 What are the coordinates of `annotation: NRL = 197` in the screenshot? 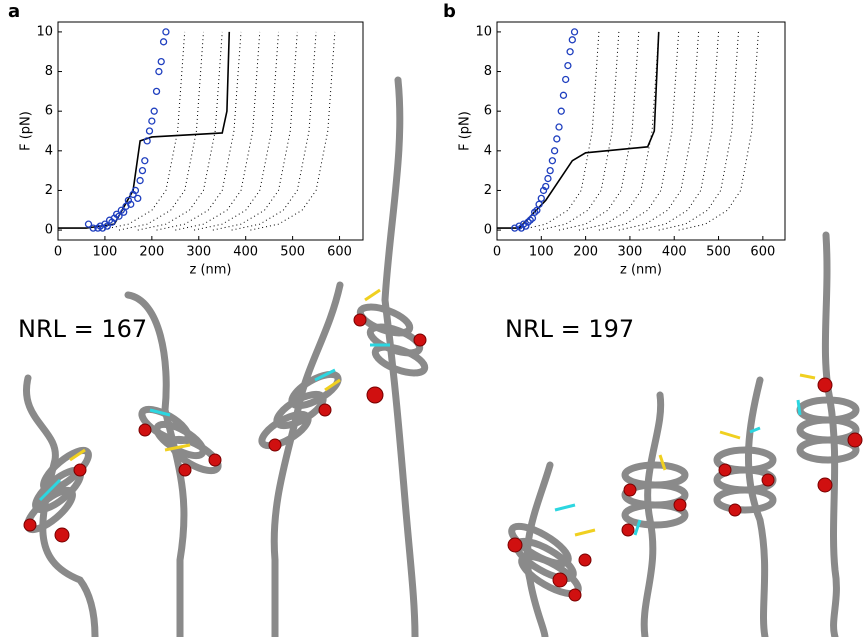 It's located at (569, 329).